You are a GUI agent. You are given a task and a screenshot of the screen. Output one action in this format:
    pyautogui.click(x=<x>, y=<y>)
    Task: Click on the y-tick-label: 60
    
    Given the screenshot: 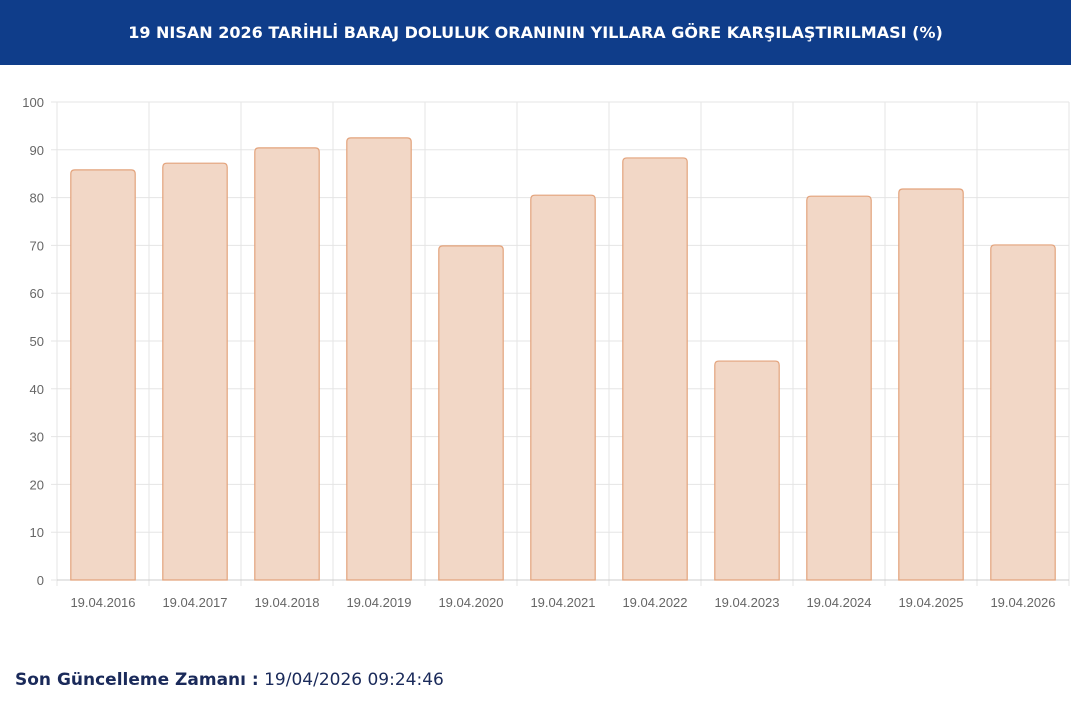 What is the action you would take?
    pyautogui.click(x=37, y=293)
    